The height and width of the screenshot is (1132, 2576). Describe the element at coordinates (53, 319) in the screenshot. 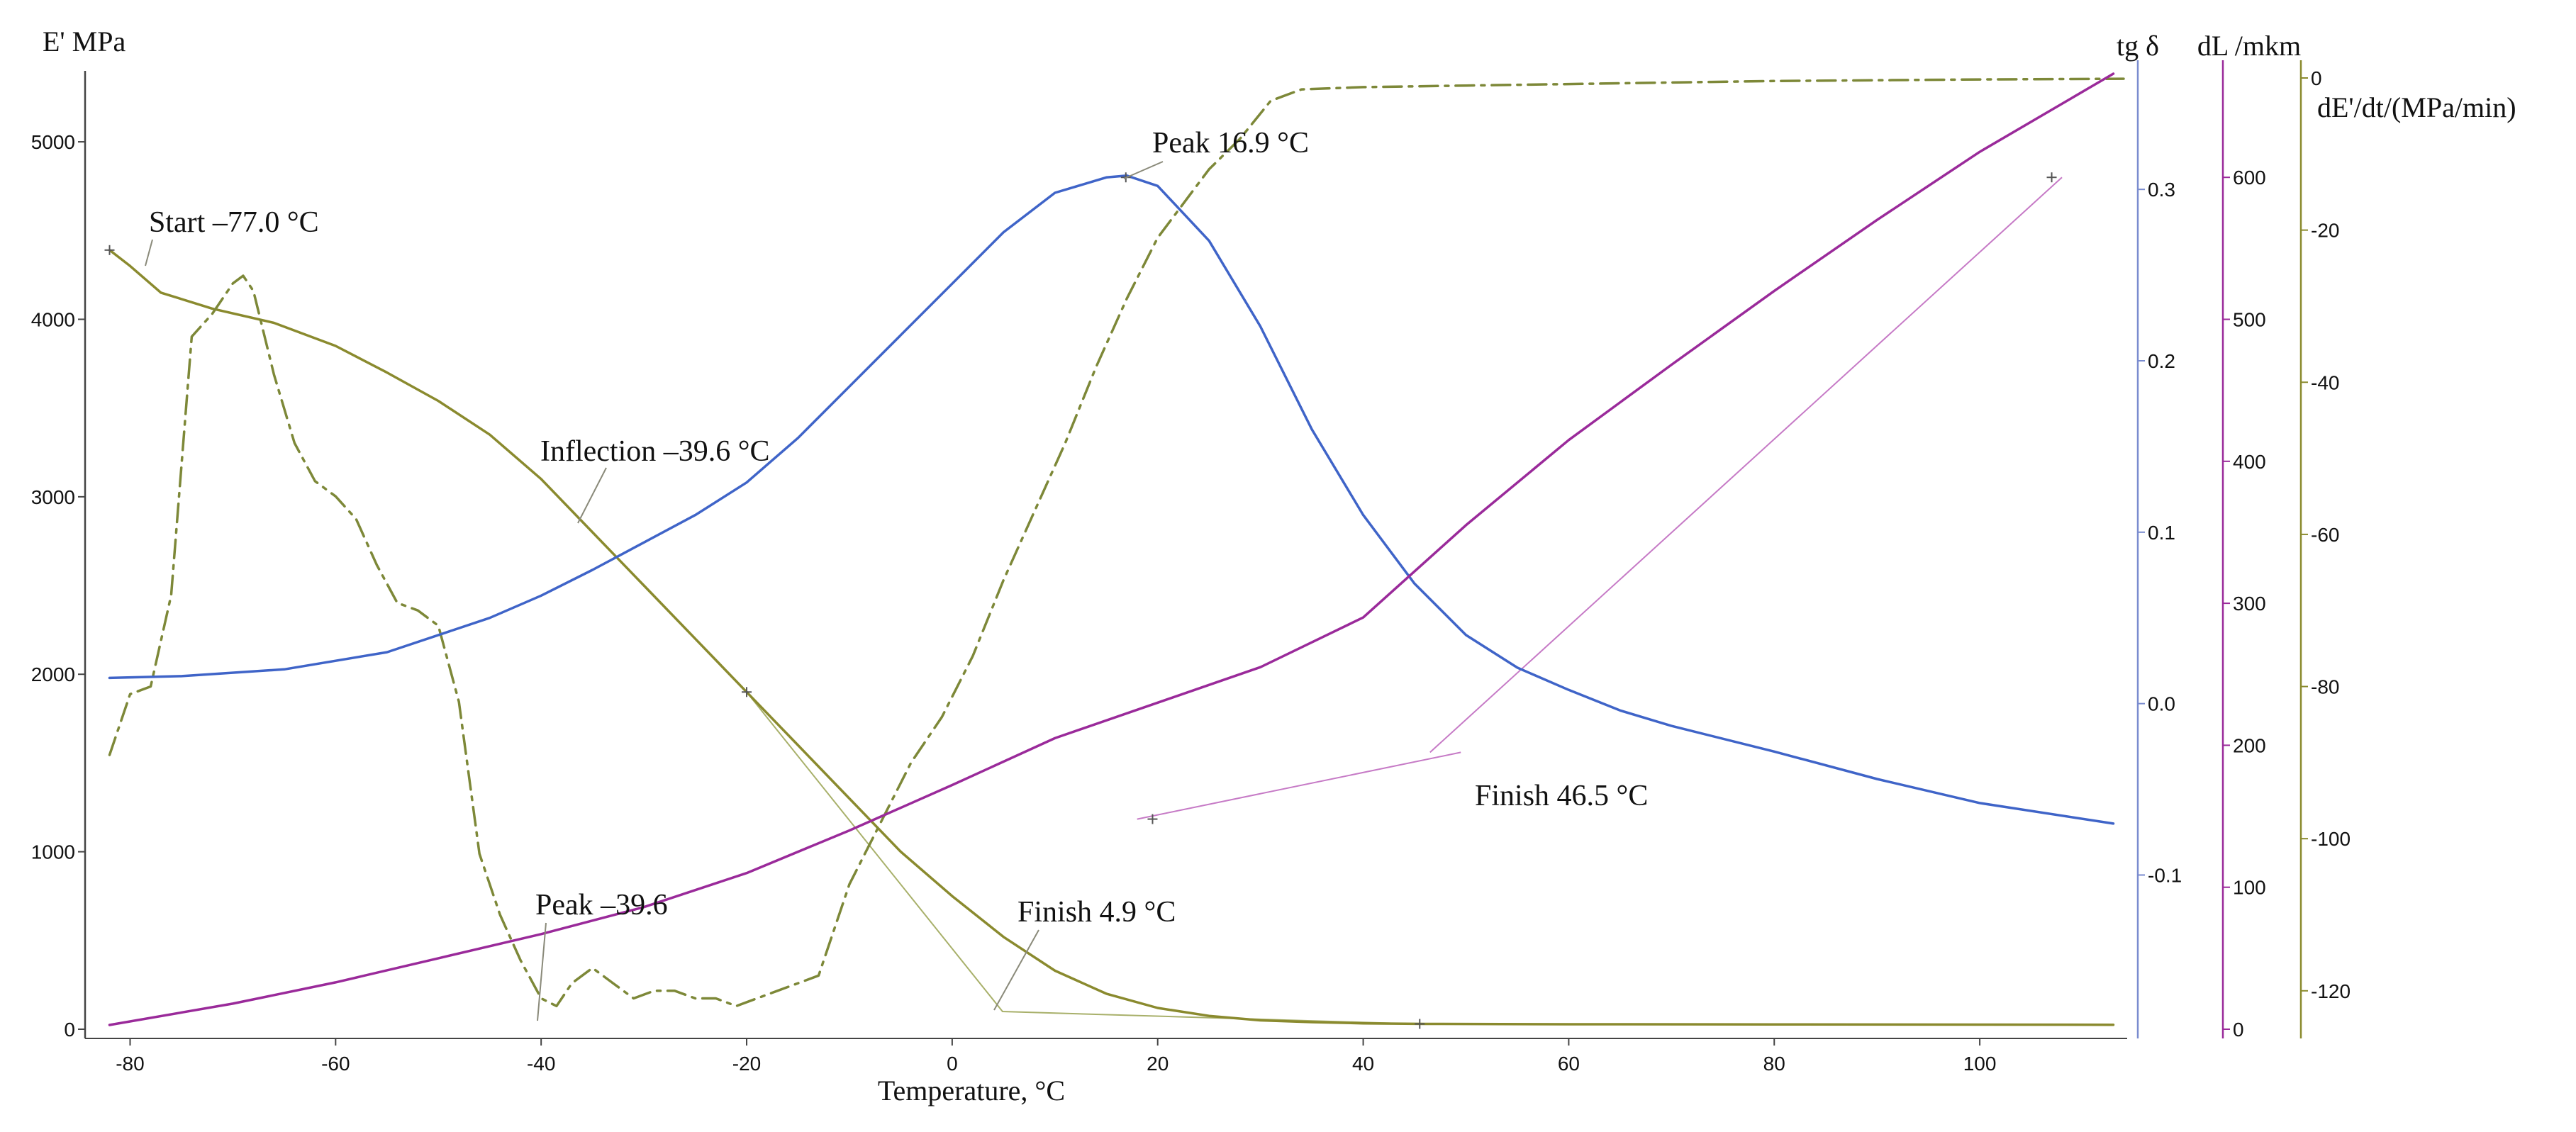

I see `y-tick-label-E: 4000` at that location.